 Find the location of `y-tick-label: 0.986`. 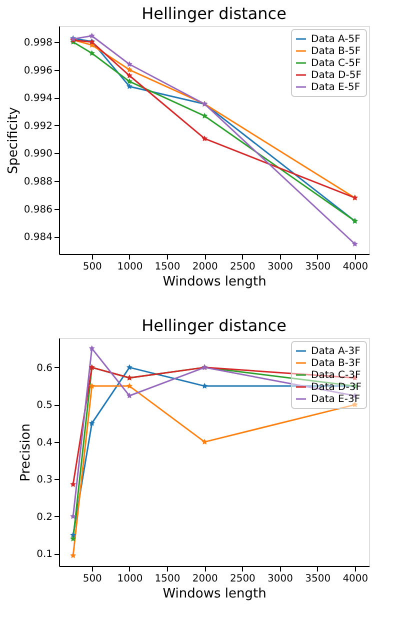

y-tick-label: 0.986 is located at coordinates (38, 210).